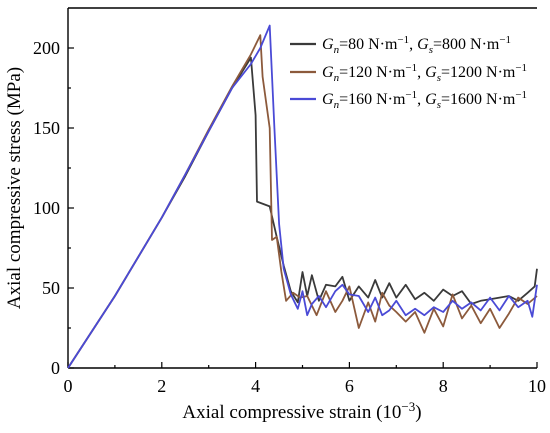 This screenshot has width=550, height=433. I want to click on legend-entry-1: Gn=80 N·m−1, Gs=800 N·m−1, so click(416, 45).